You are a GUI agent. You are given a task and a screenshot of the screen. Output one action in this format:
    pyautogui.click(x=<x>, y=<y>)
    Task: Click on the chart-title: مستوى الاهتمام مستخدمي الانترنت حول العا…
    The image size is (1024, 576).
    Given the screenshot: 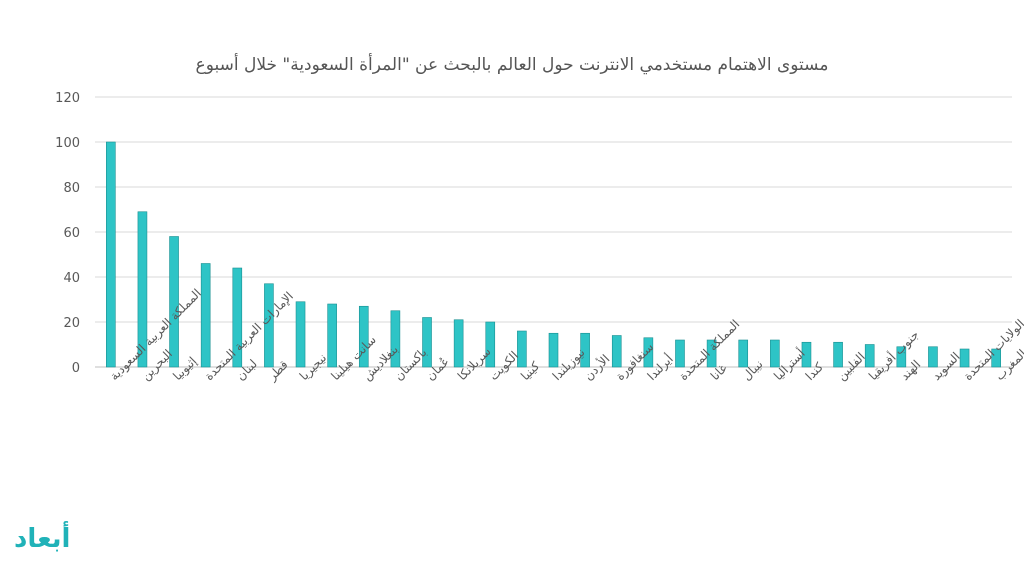 What is the action you would take?
    pyautogui.click(x=512, y=65)
    